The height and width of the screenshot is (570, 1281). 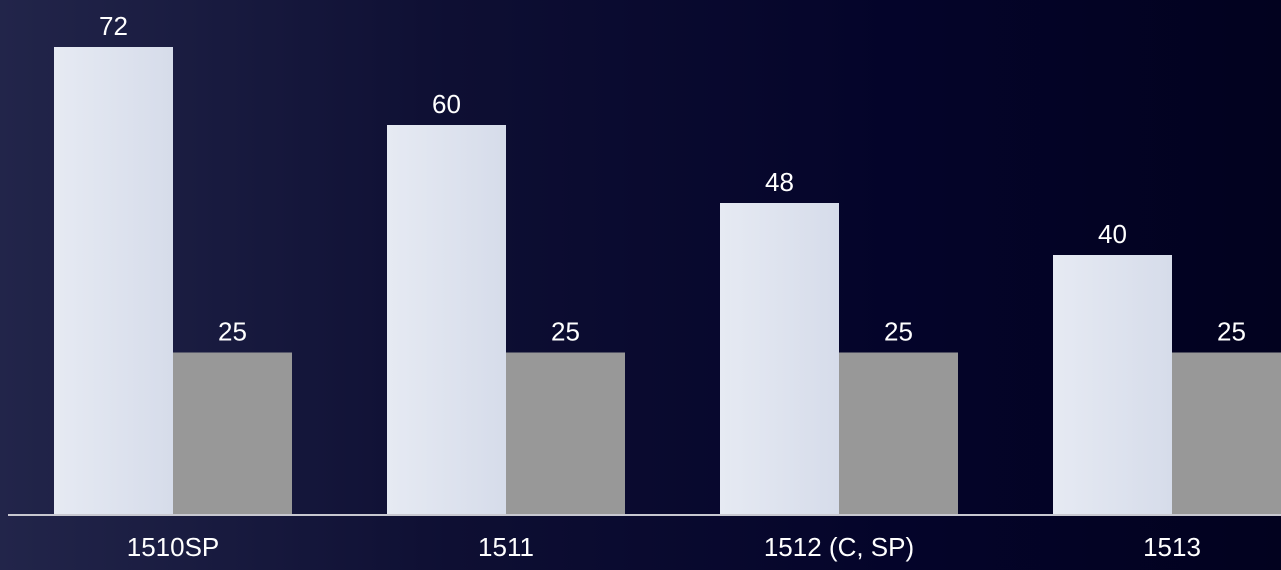 I want to click on x-tick-label-3: 1513, so click(x=1172, y=547).